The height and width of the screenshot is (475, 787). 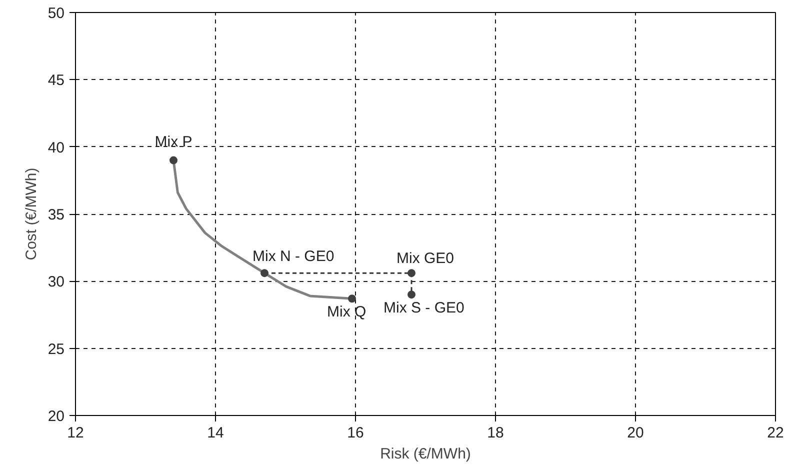 What do you see at coordinates (424, 308) in the screenshot?
I see `annotation: Mix S - GE0` at bounding box center [424, 308].